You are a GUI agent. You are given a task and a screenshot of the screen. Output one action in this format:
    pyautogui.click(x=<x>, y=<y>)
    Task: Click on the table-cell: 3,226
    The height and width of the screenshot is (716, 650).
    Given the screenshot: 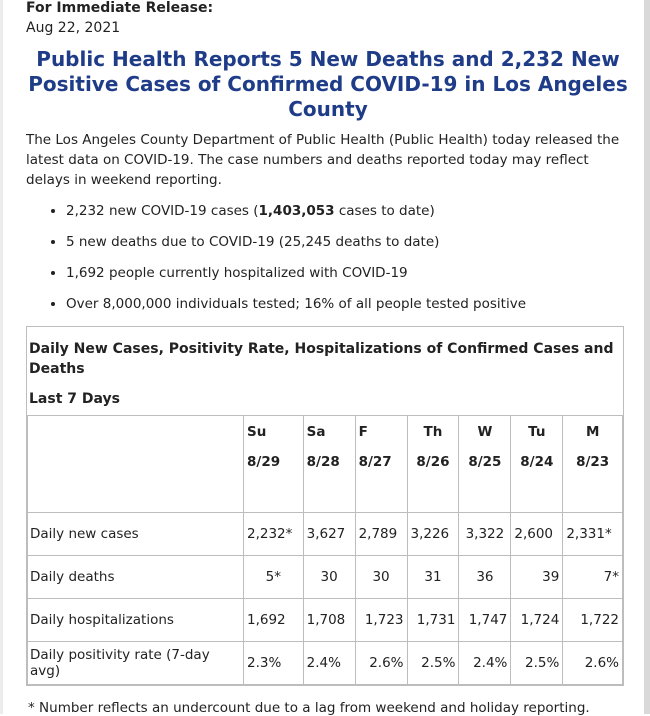 What is the action you would take?
    pyautogui.click(x=433, y=534)
    